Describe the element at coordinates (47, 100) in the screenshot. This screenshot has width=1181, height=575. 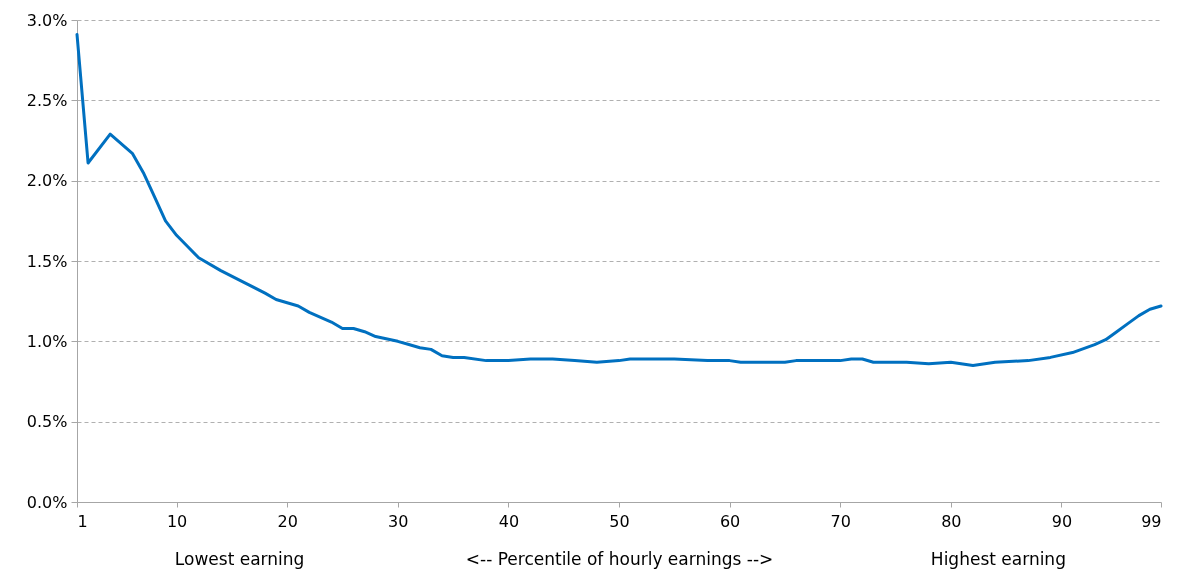
I see `y-tick-label: 2.5%` at that location.